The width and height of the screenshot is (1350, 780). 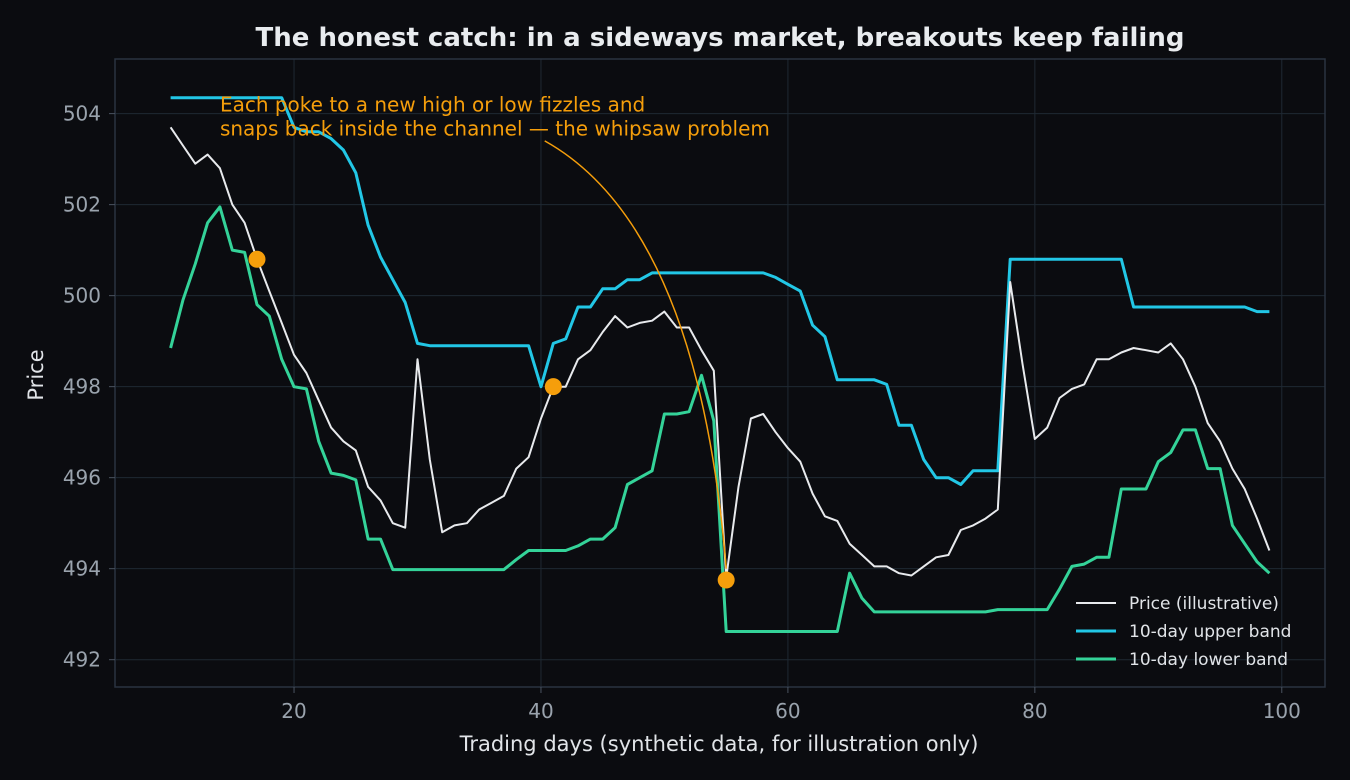 What do you see at coordinates (82, 205) in the screenshot?
I see `y-tick-label: 502` at bounding box center [82, 205].